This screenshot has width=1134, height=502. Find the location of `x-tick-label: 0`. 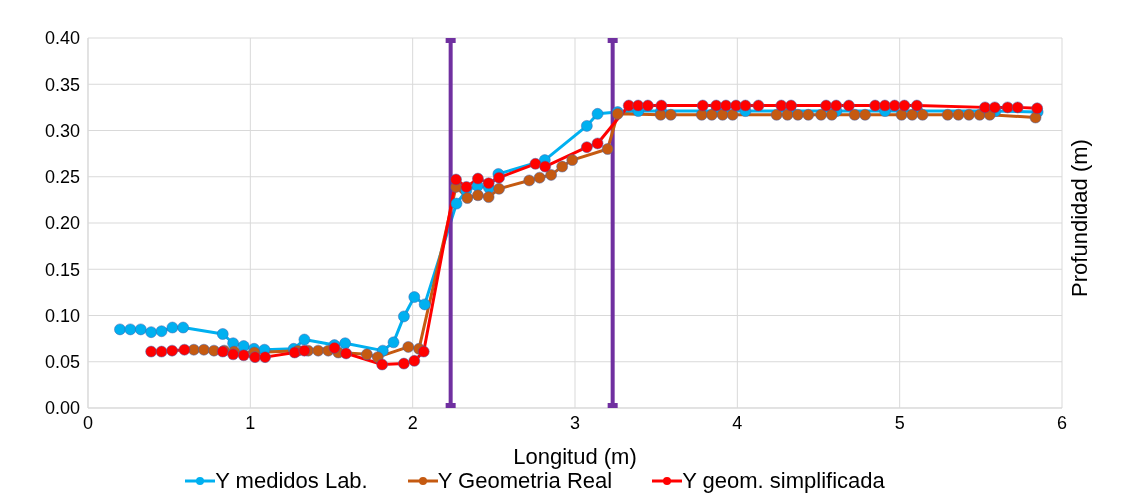

x-tick-label: 0 is located at coordinates (88, 422).